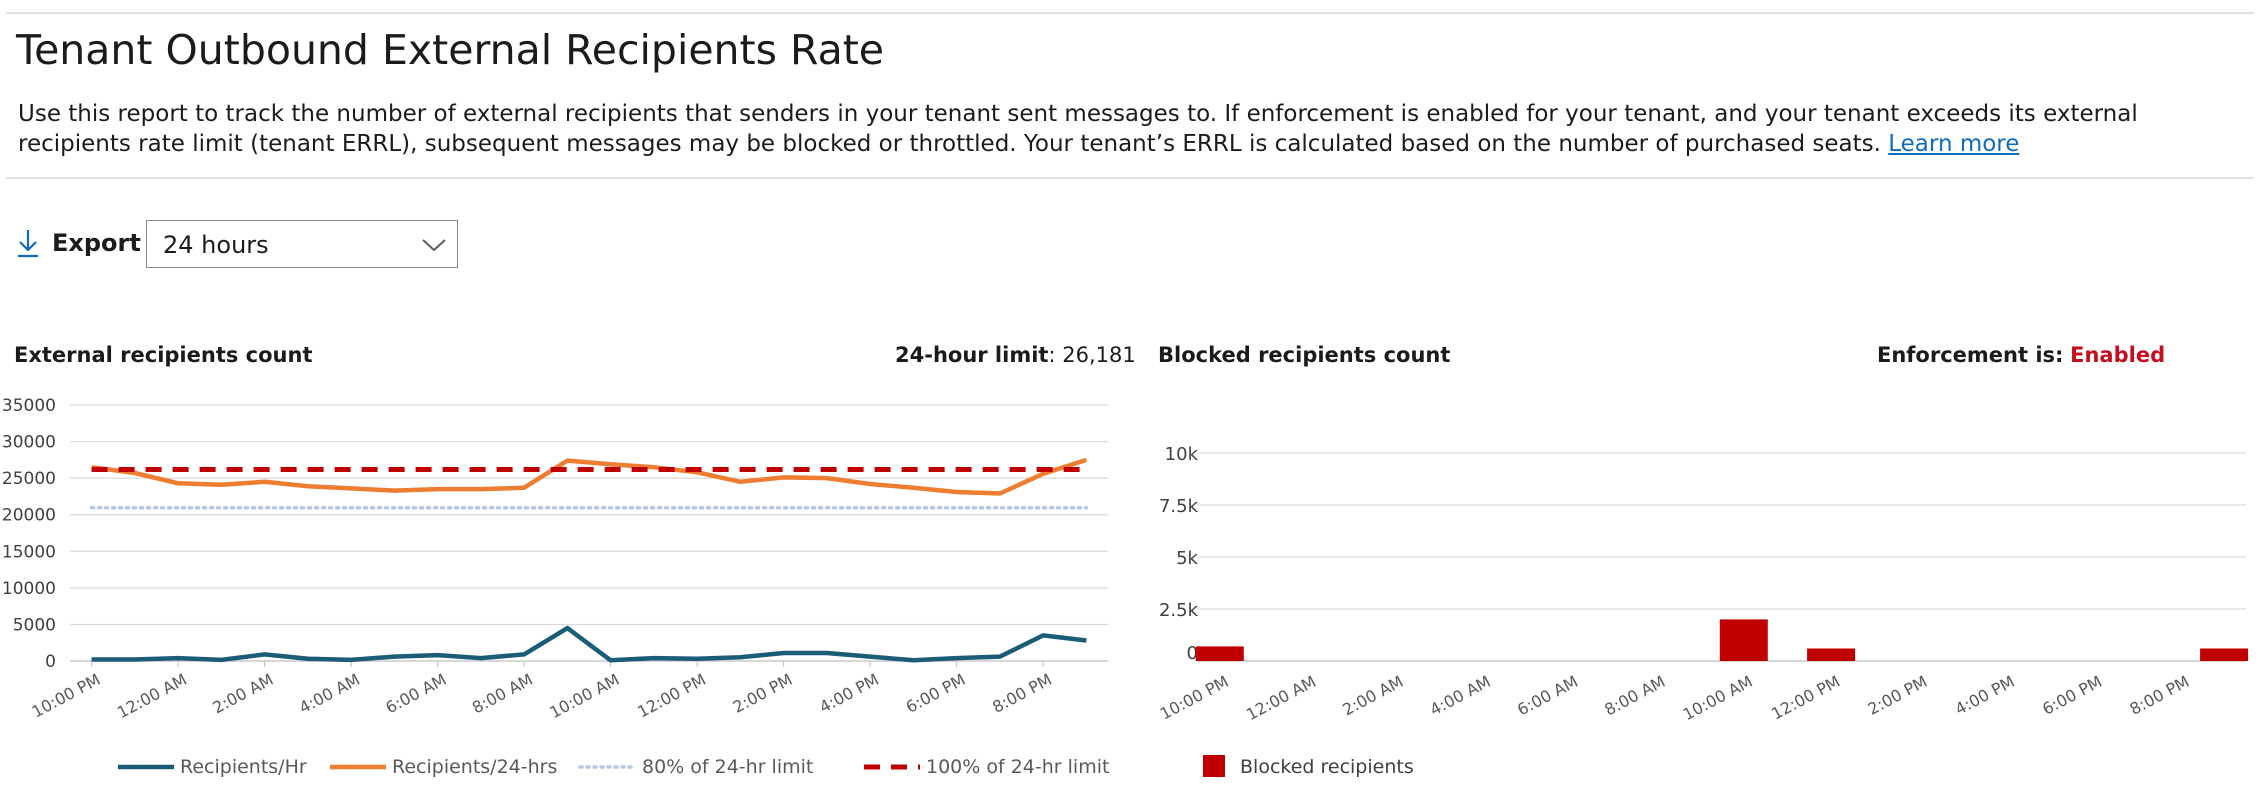 This screenshot has height=792, width=2262. I want to click on enforcement-label: Enforcement is:, so click(1970, 355).